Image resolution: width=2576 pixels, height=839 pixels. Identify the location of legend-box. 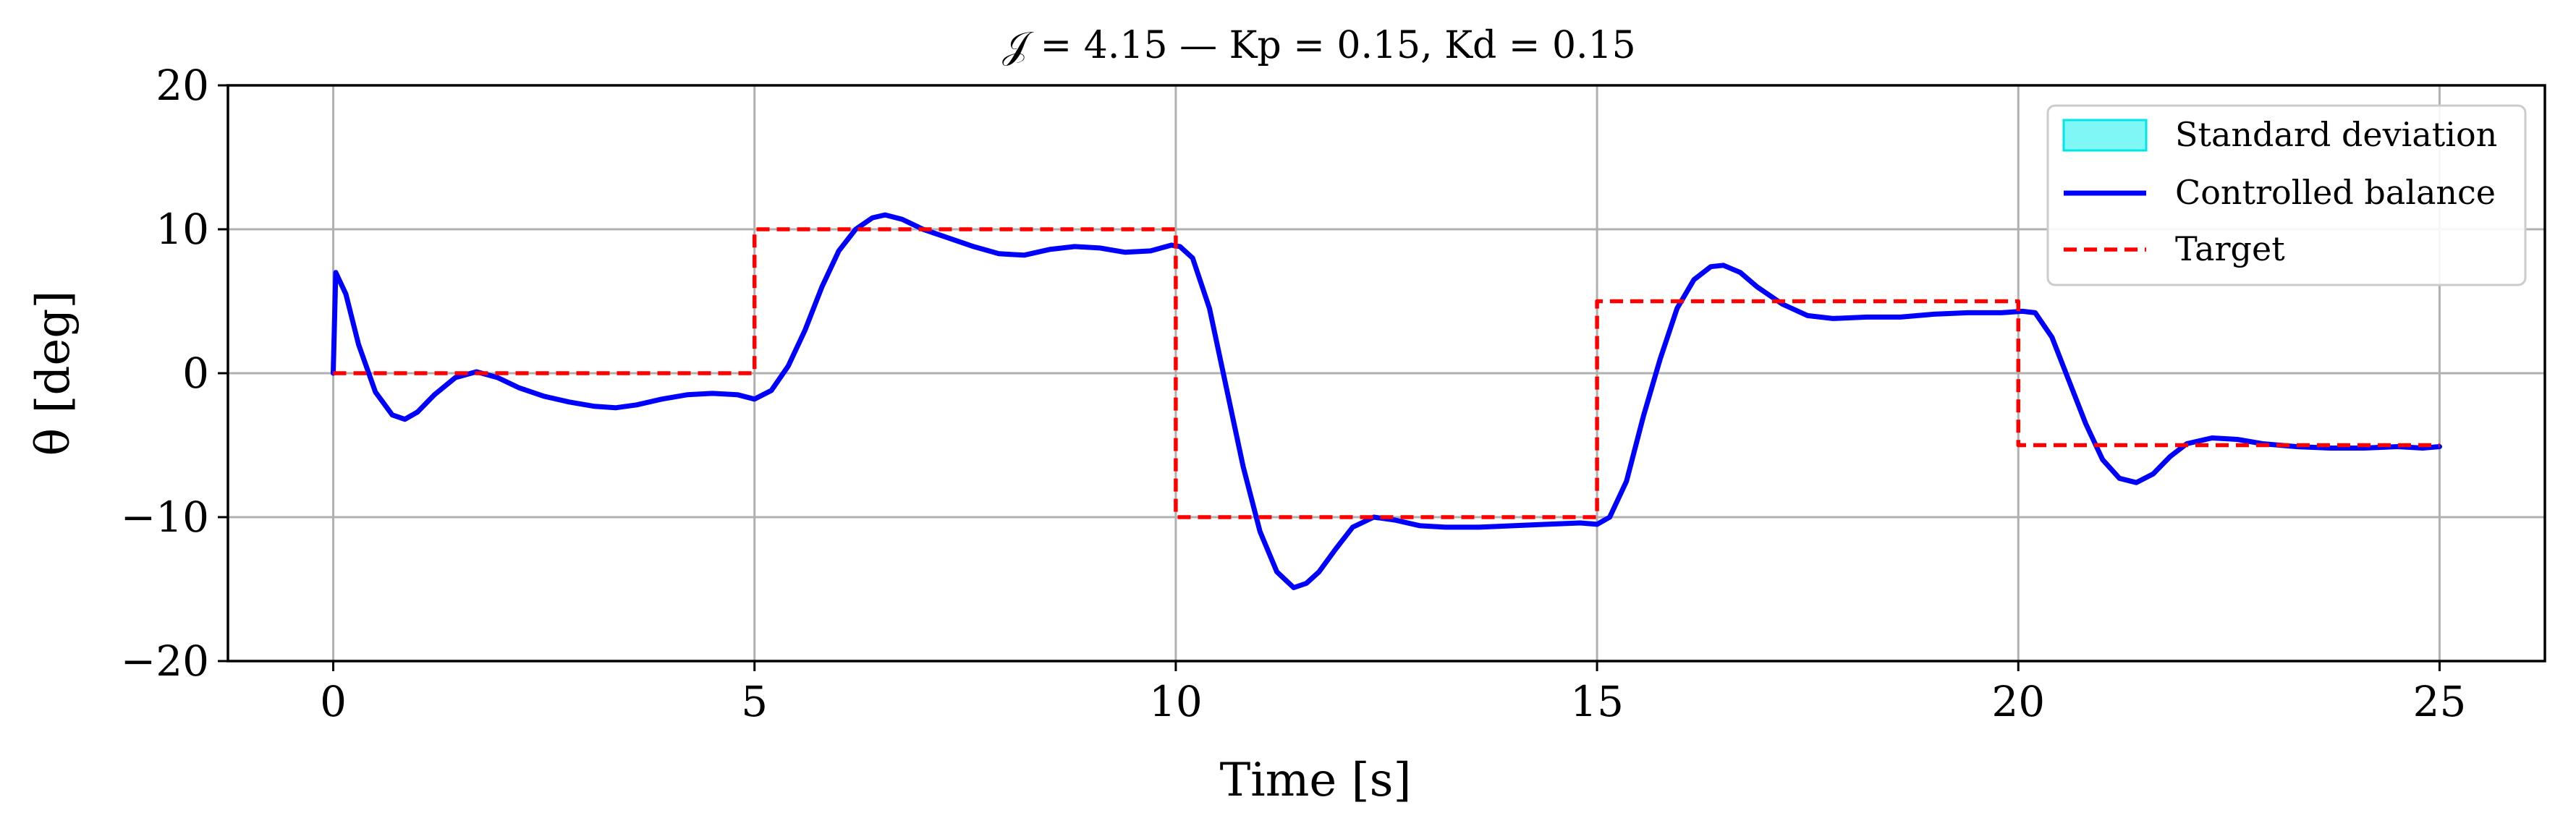
(2286, 195).